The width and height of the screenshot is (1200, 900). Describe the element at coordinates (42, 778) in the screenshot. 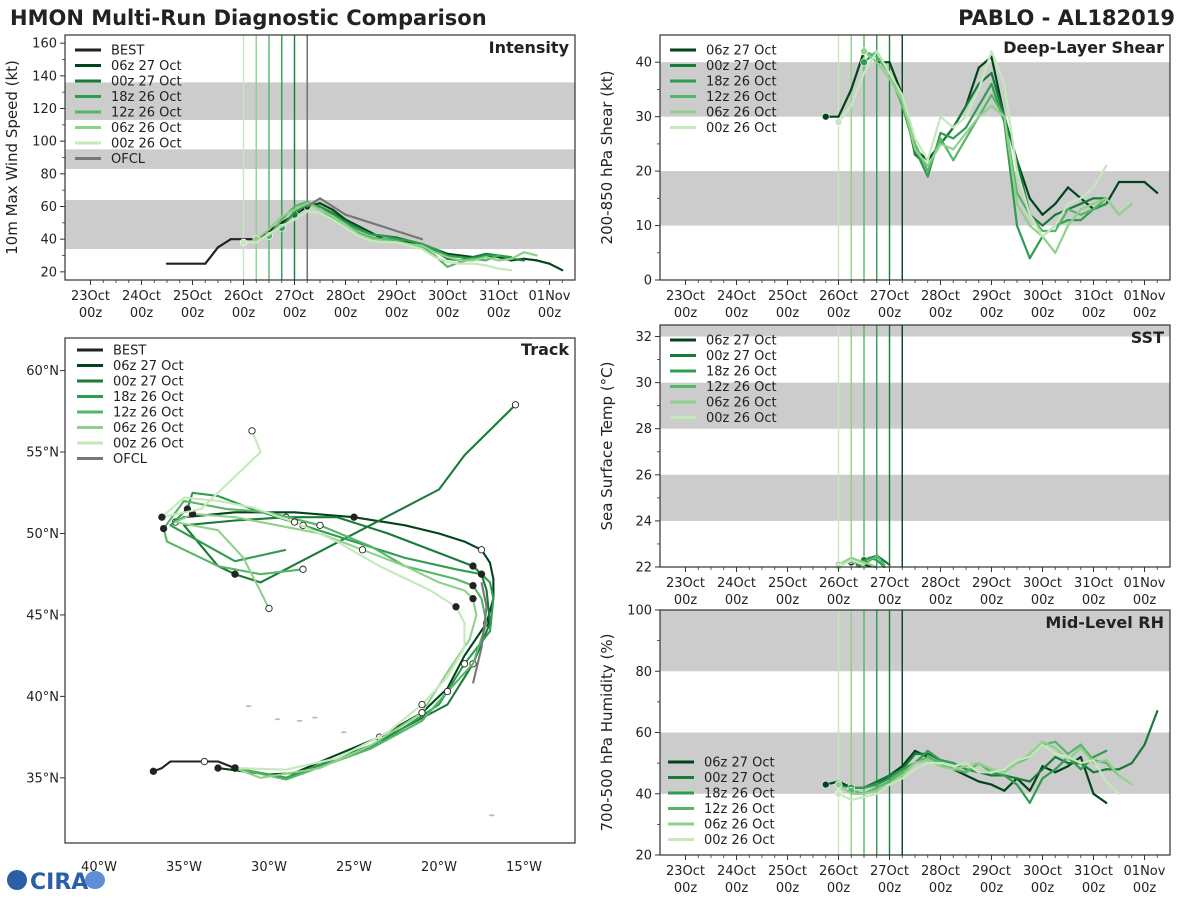

I see `lat-tick-label: 35°N` at that location.